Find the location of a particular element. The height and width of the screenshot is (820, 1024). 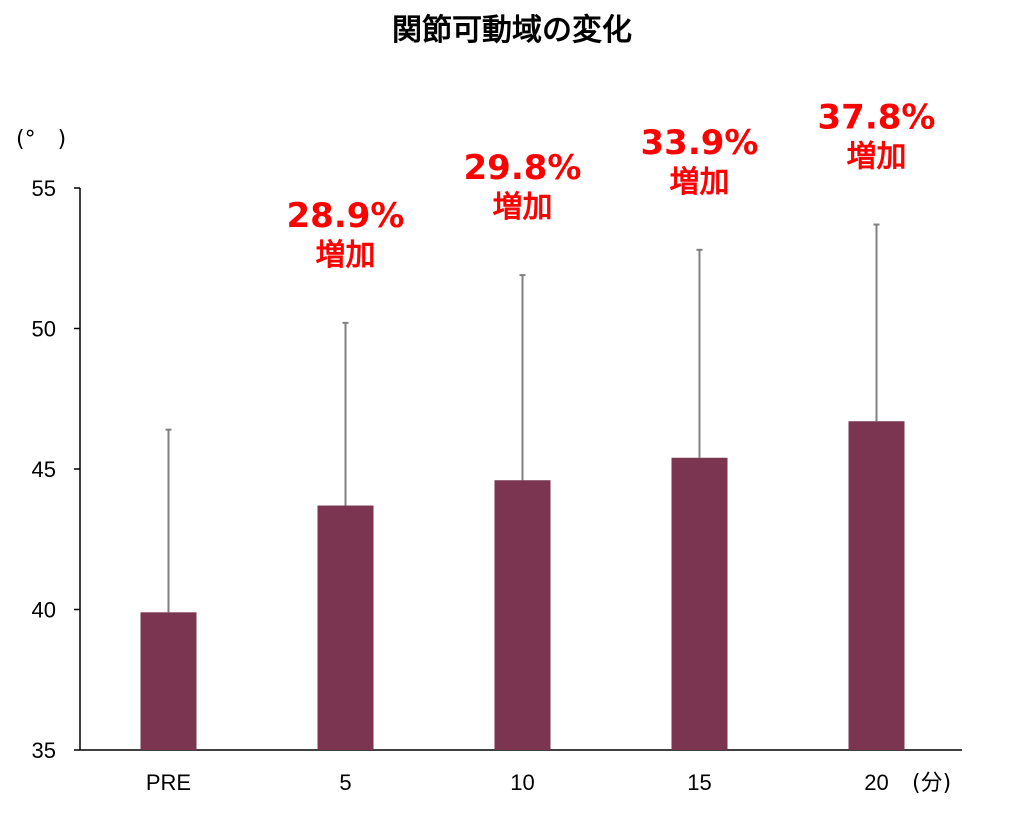

y-tick-label: 55 is located at coordinates (44, 188).